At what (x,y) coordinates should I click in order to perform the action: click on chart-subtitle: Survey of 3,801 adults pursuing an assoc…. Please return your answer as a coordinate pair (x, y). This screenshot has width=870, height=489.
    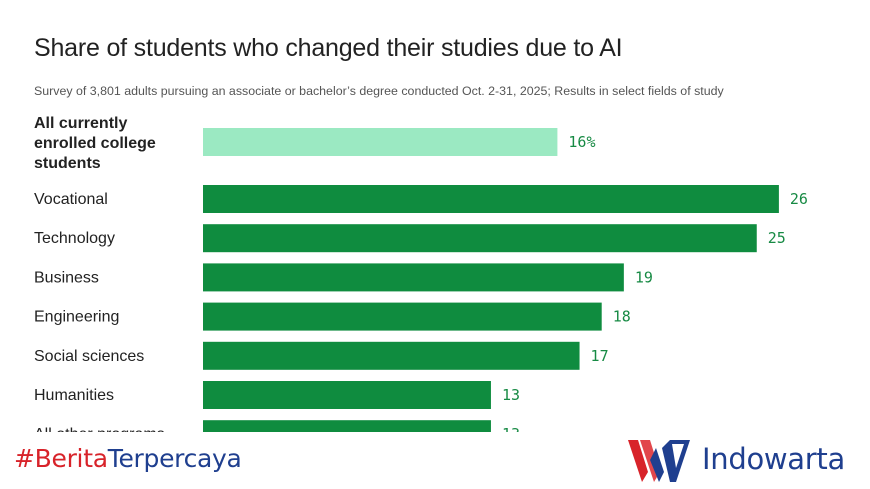
    Looking at the image, I should click on (379, 91).